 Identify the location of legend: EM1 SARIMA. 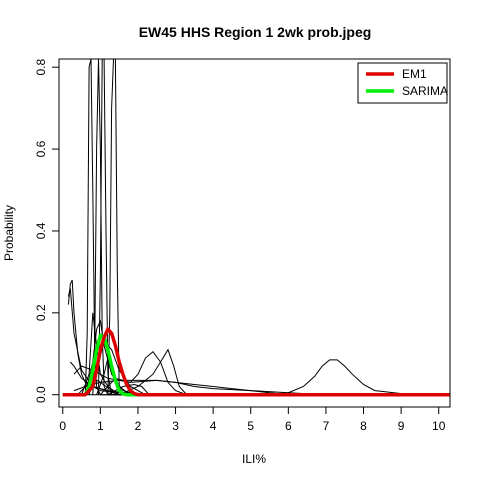
(402, 83).